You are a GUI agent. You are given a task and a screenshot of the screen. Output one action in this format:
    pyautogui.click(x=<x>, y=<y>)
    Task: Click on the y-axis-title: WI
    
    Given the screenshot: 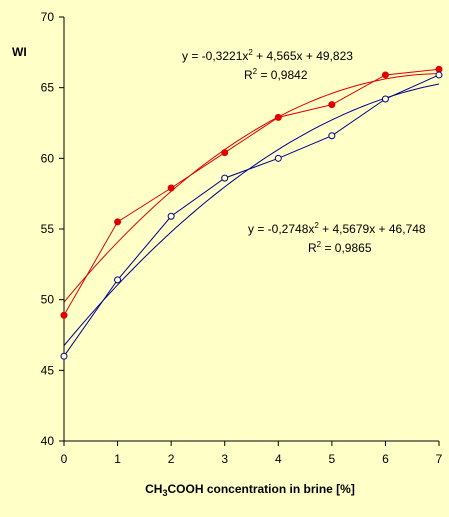 What is the action you would take?
    pyautogui.click(x=19, y=52)
    